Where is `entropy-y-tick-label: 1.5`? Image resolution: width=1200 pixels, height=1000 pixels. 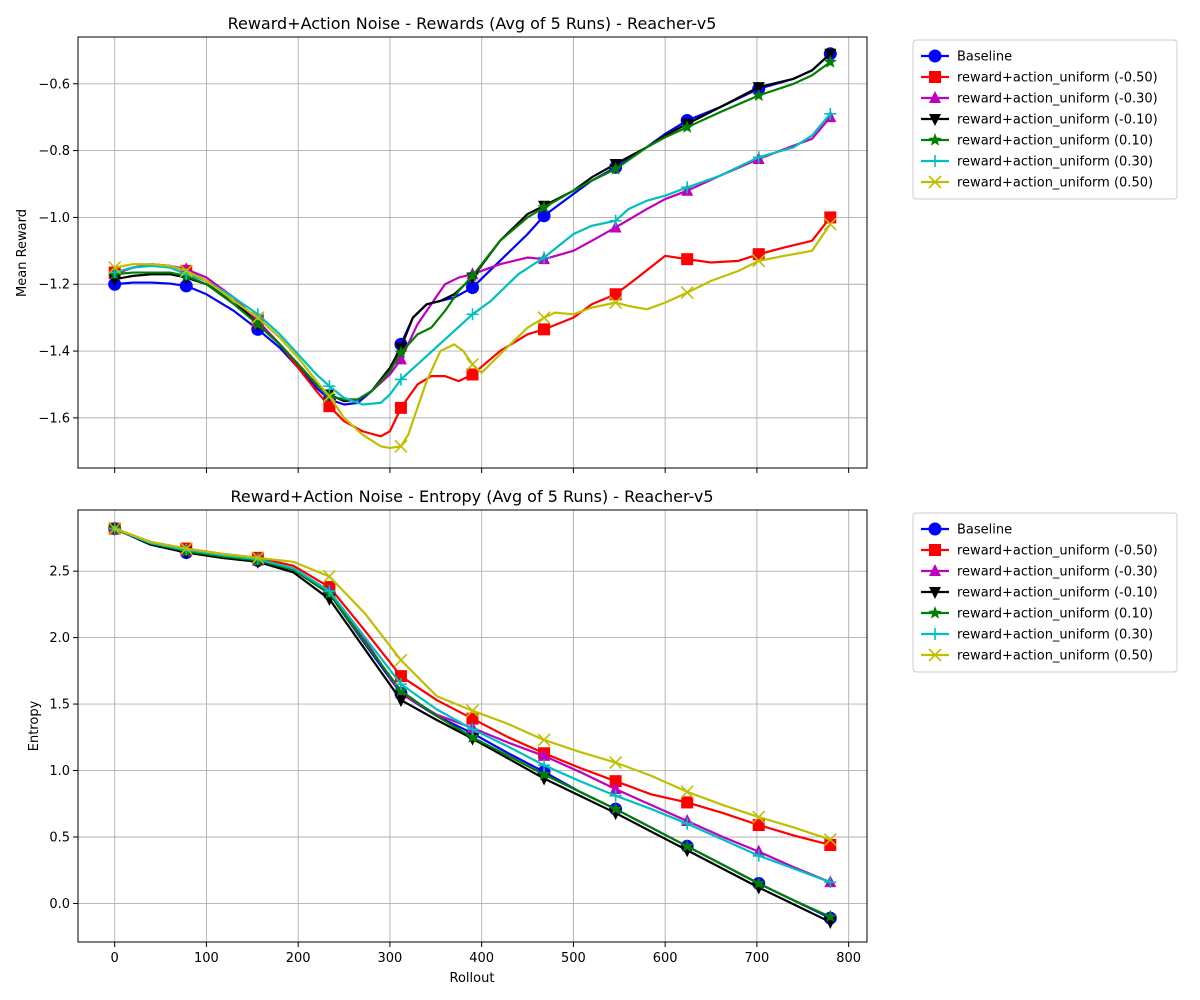
entropy-y-tick-label: 1.5 is located at coordinates (59, 705).